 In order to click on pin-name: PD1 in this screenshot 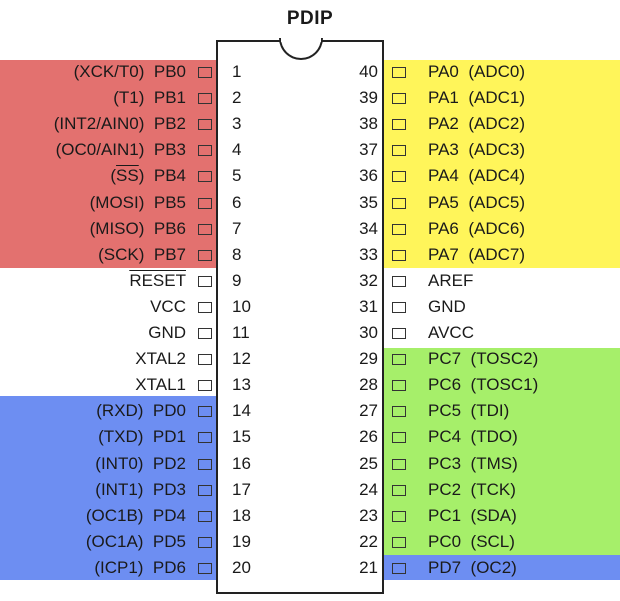, I will do `click(169, 437)`.